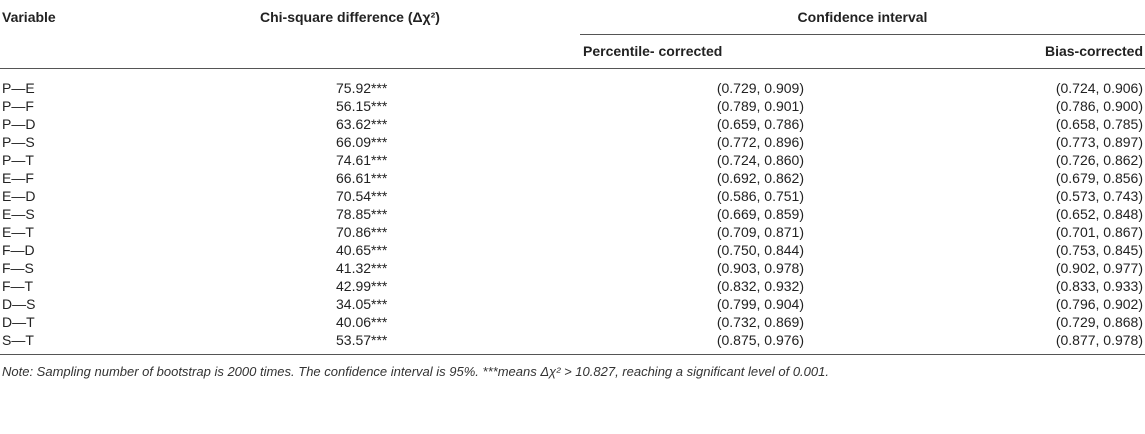  Describe the element at coordinates (19, 196) in the screenshot. I see `cell-variable: E—D` at that location.